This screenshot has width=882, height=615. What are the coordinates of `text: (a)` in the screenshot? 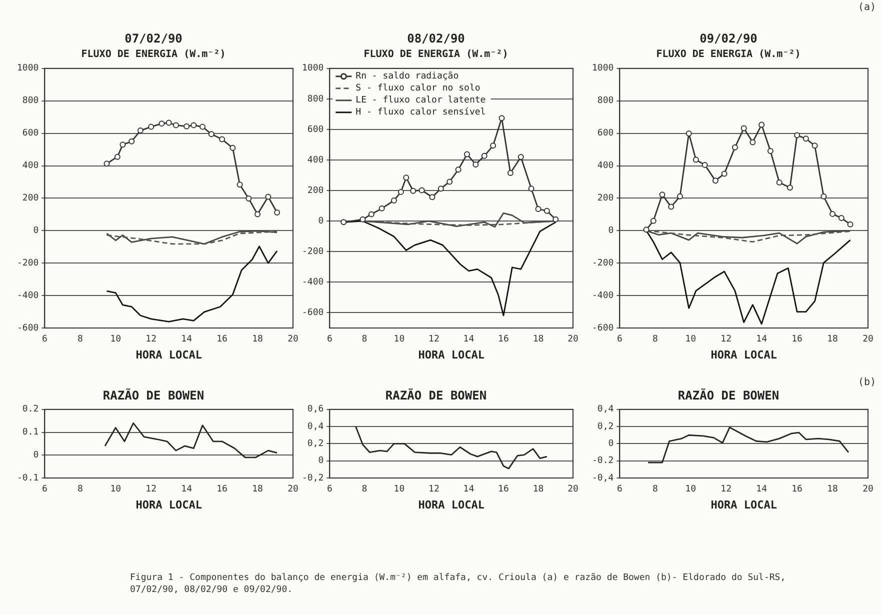 It's located at (867, 7).